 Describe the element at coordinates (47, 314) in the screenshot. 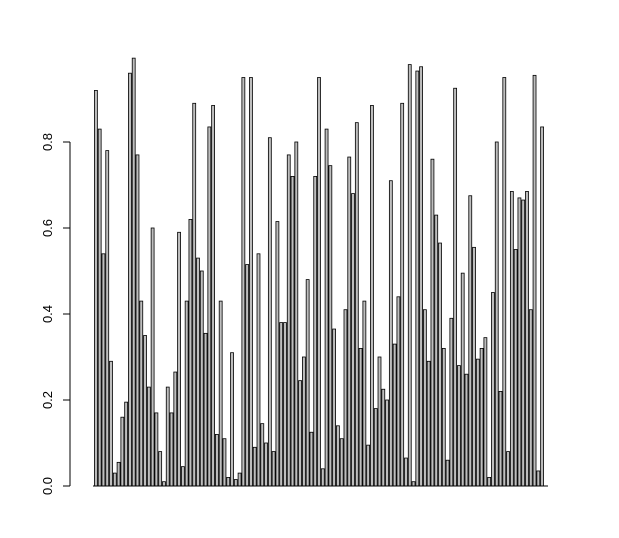

I see `y-tick-label-2: 0.4` at that location.